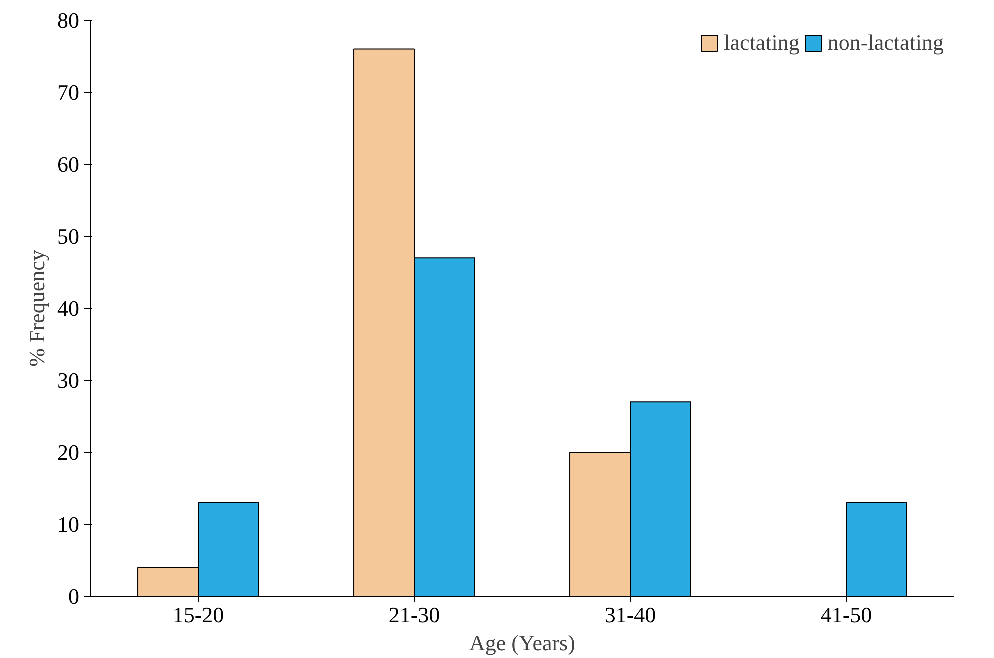 This screenshot has height=658, width=994. Describe the element at coordinates (846, 615) in the screenshot. I see `x-tick-label: 41-50` at that location.